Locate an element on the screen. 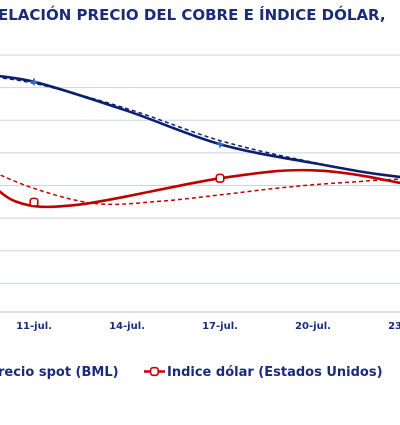 This screenshot has width=400, height=425. x-tick-label: 20-jul. is located at coordinates (313, 326).